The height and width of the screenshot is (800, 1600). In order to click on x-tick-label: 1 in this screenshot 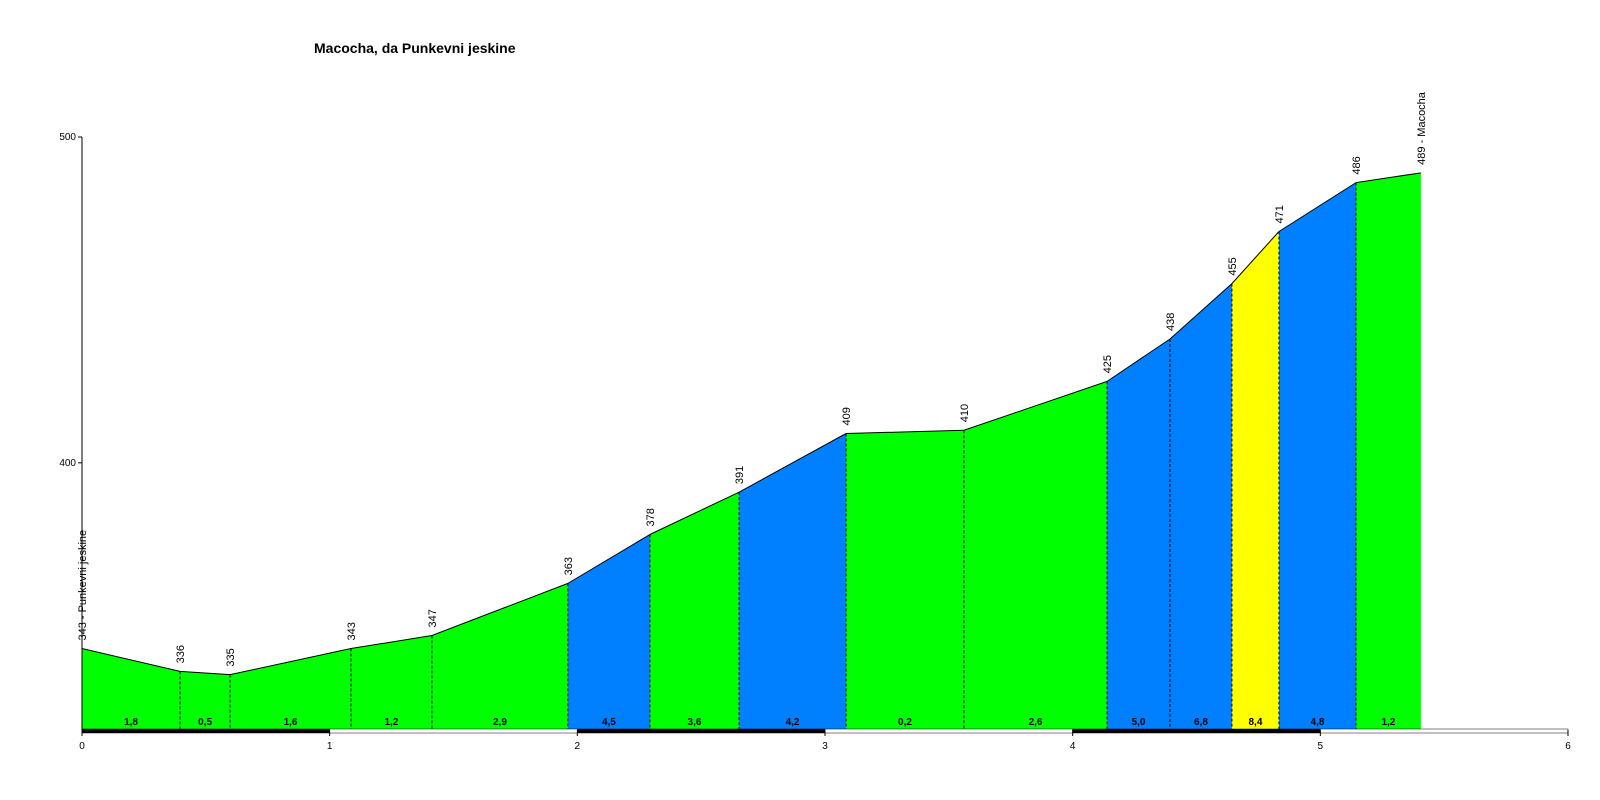, I will do `click(330, 746)`.